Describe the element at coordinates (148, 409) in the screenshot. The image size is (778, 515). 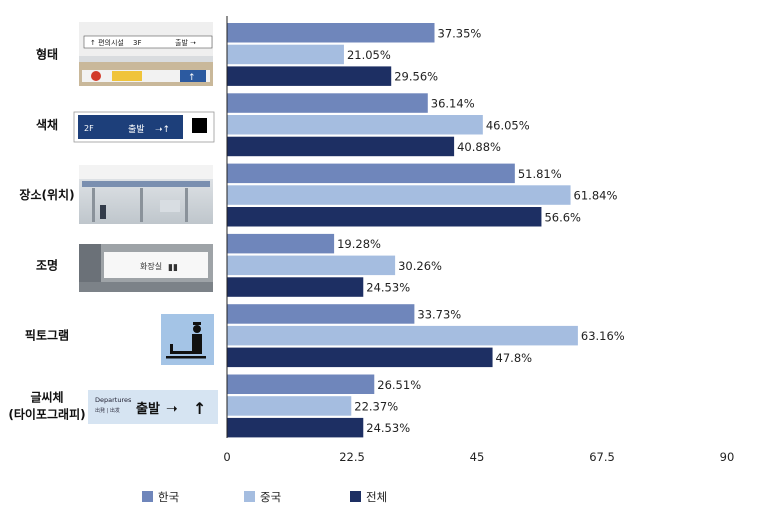
I see `sign-departures-ko: 출발` at that location.